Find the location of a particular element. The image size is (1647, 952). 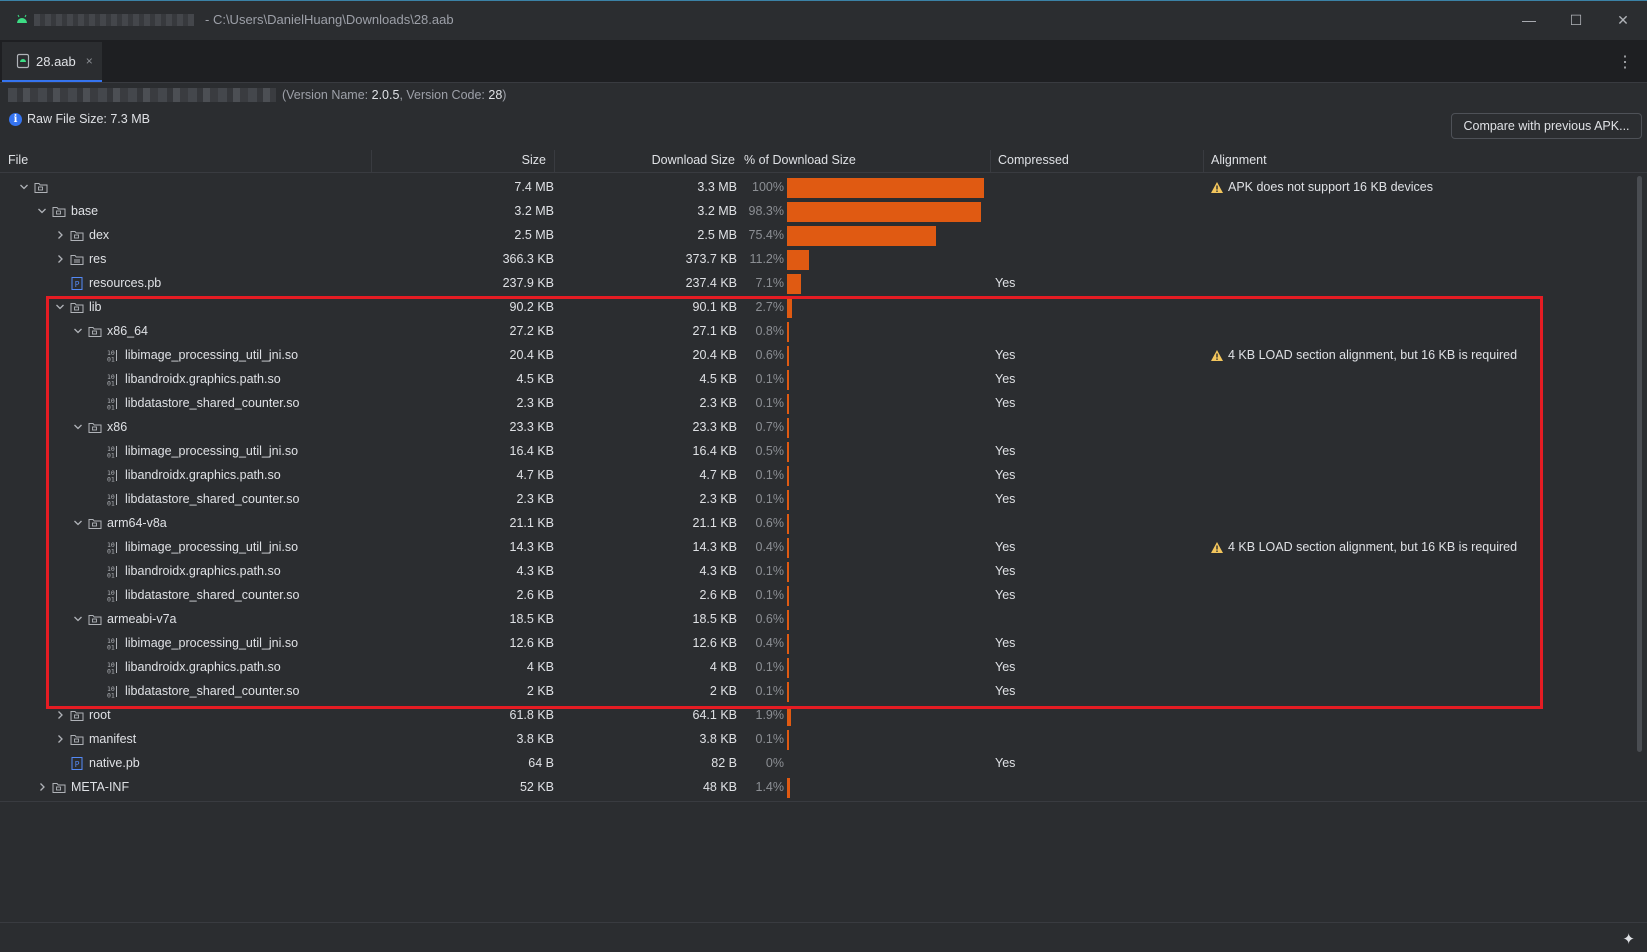

row-file-name: META-INF is located at coordinates (100, 787).